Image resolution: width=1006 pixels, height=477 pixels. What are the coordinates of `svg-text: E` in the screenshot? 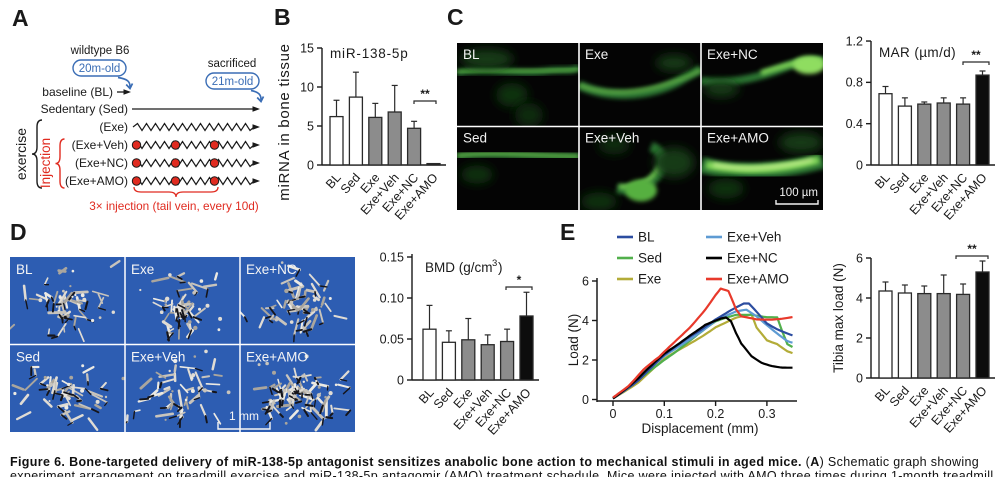 It's located at (567, 232).